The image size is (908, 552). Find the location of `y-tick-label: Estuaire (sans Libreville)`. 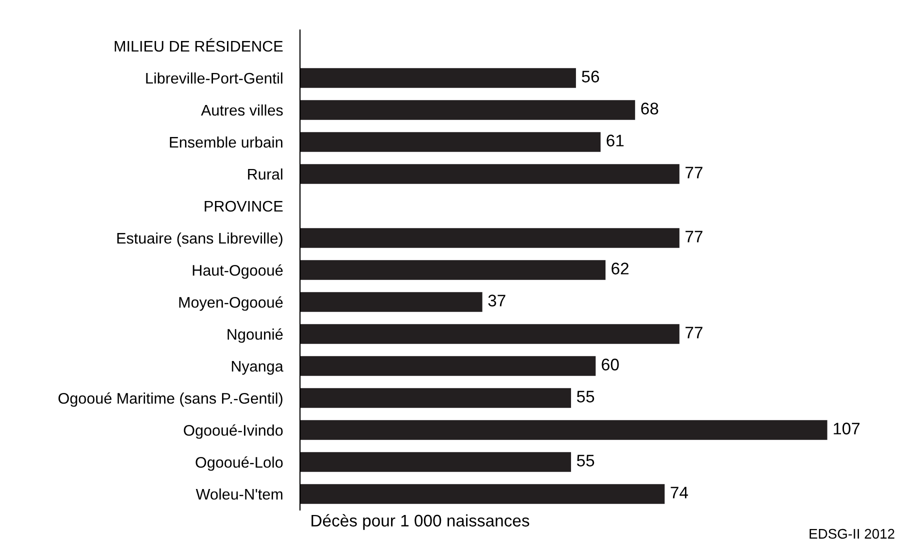

y-tick-label: Estuaire (sans Libreville) is located at coordinates (199, 239).